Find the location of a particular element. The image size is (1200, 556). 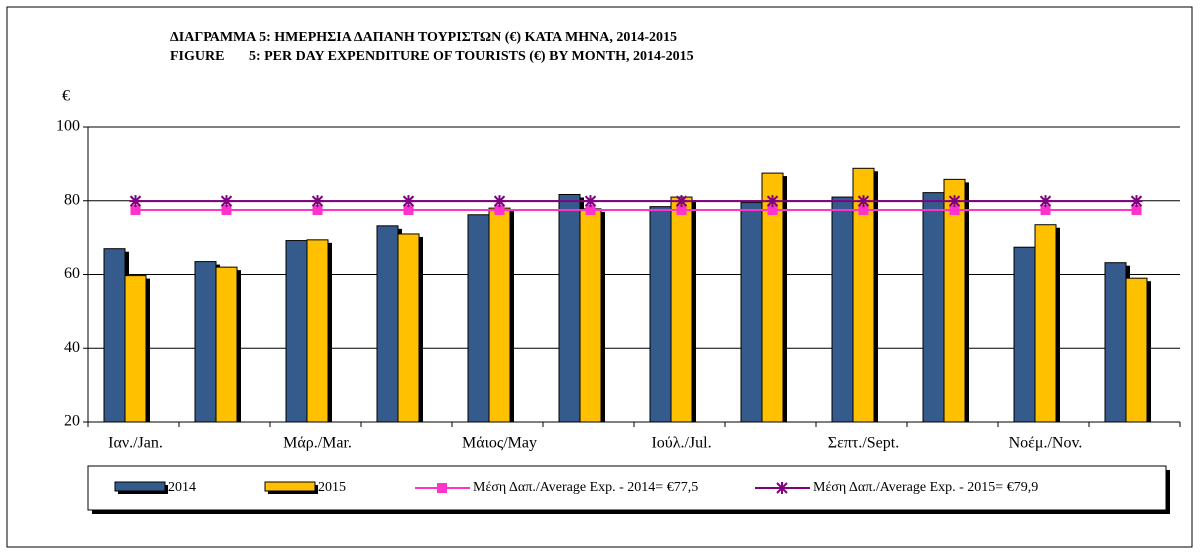

x-tick-label: Ιαν./Jan. is located at coordinates (135, 443).